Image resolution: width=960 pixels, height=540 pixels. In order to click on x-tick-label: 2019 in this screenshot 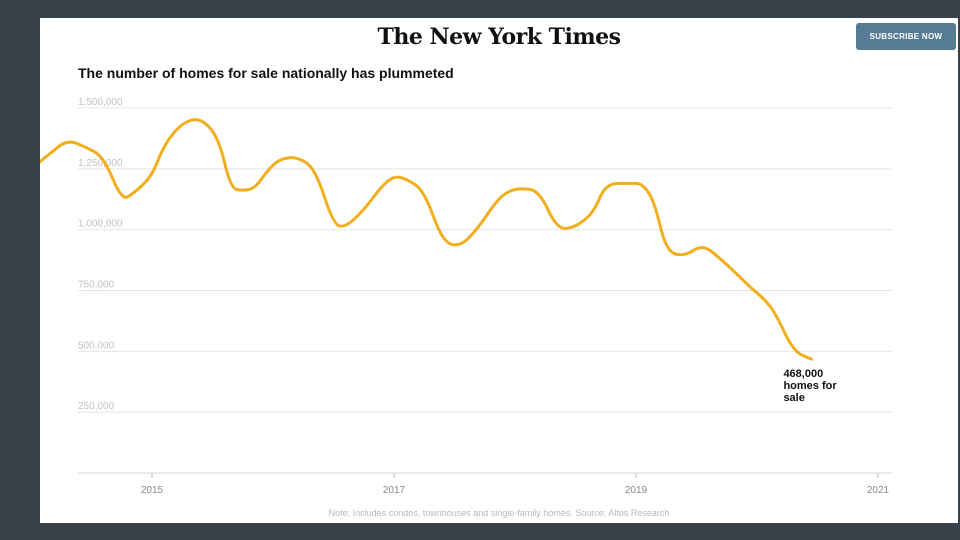, I will do `click(636, 490)`.